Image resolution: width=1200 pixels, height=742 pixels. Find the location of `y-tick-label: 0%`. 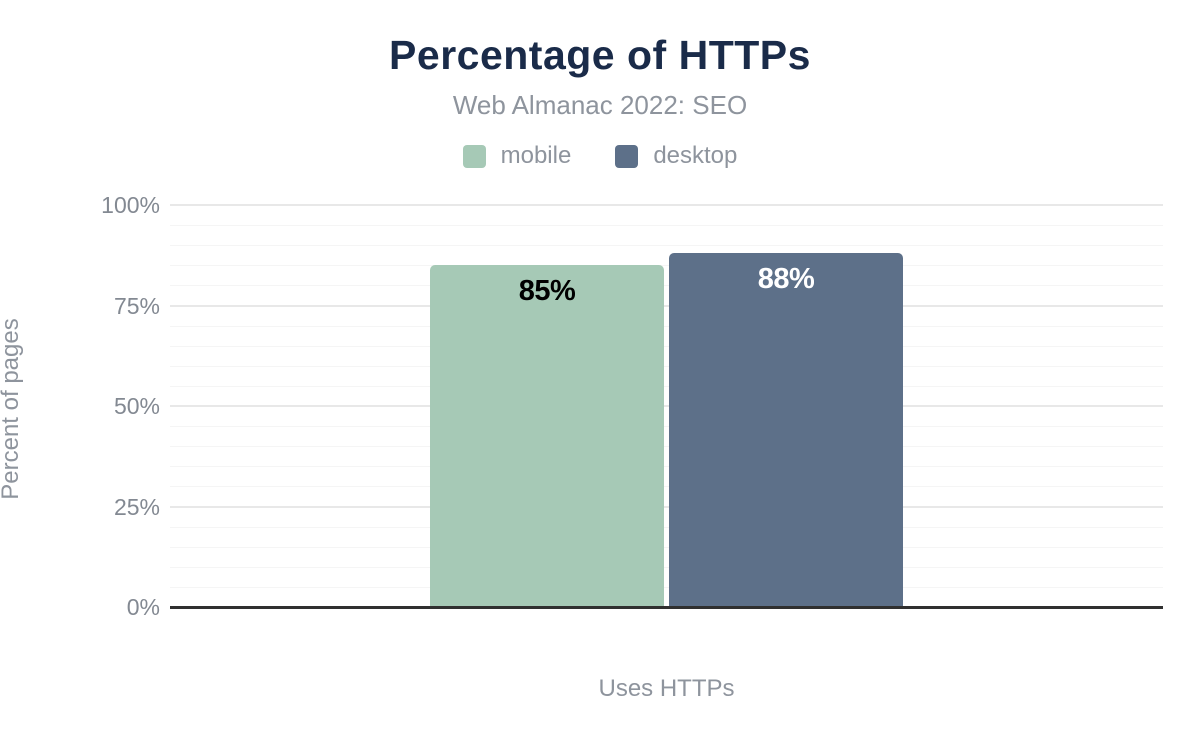

y-tick-label: 0% is located at coordinates (143, 607).